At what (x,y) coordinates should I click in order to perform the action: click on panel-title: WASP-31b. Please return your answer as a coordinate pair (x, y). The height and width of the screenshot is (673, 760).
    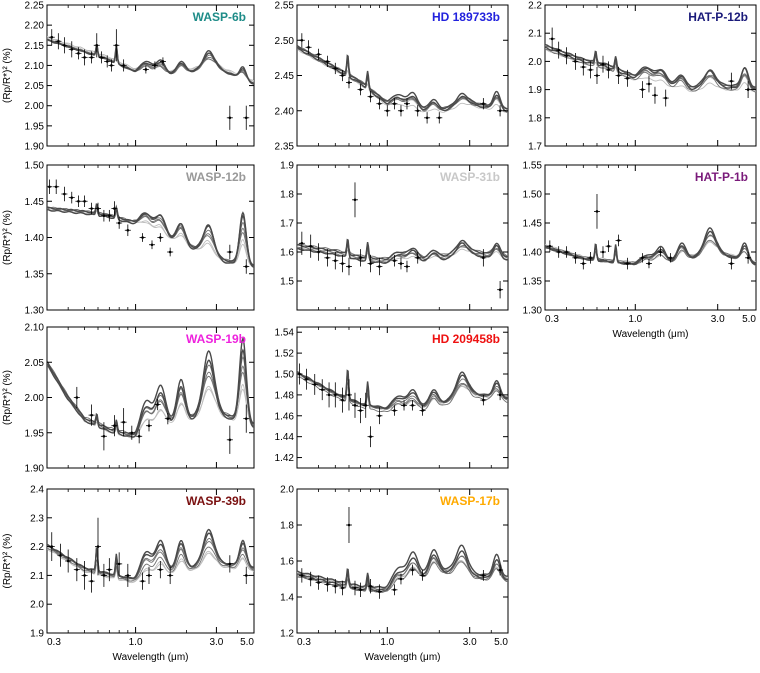
    Looking at the image, I should click on (470, 177).